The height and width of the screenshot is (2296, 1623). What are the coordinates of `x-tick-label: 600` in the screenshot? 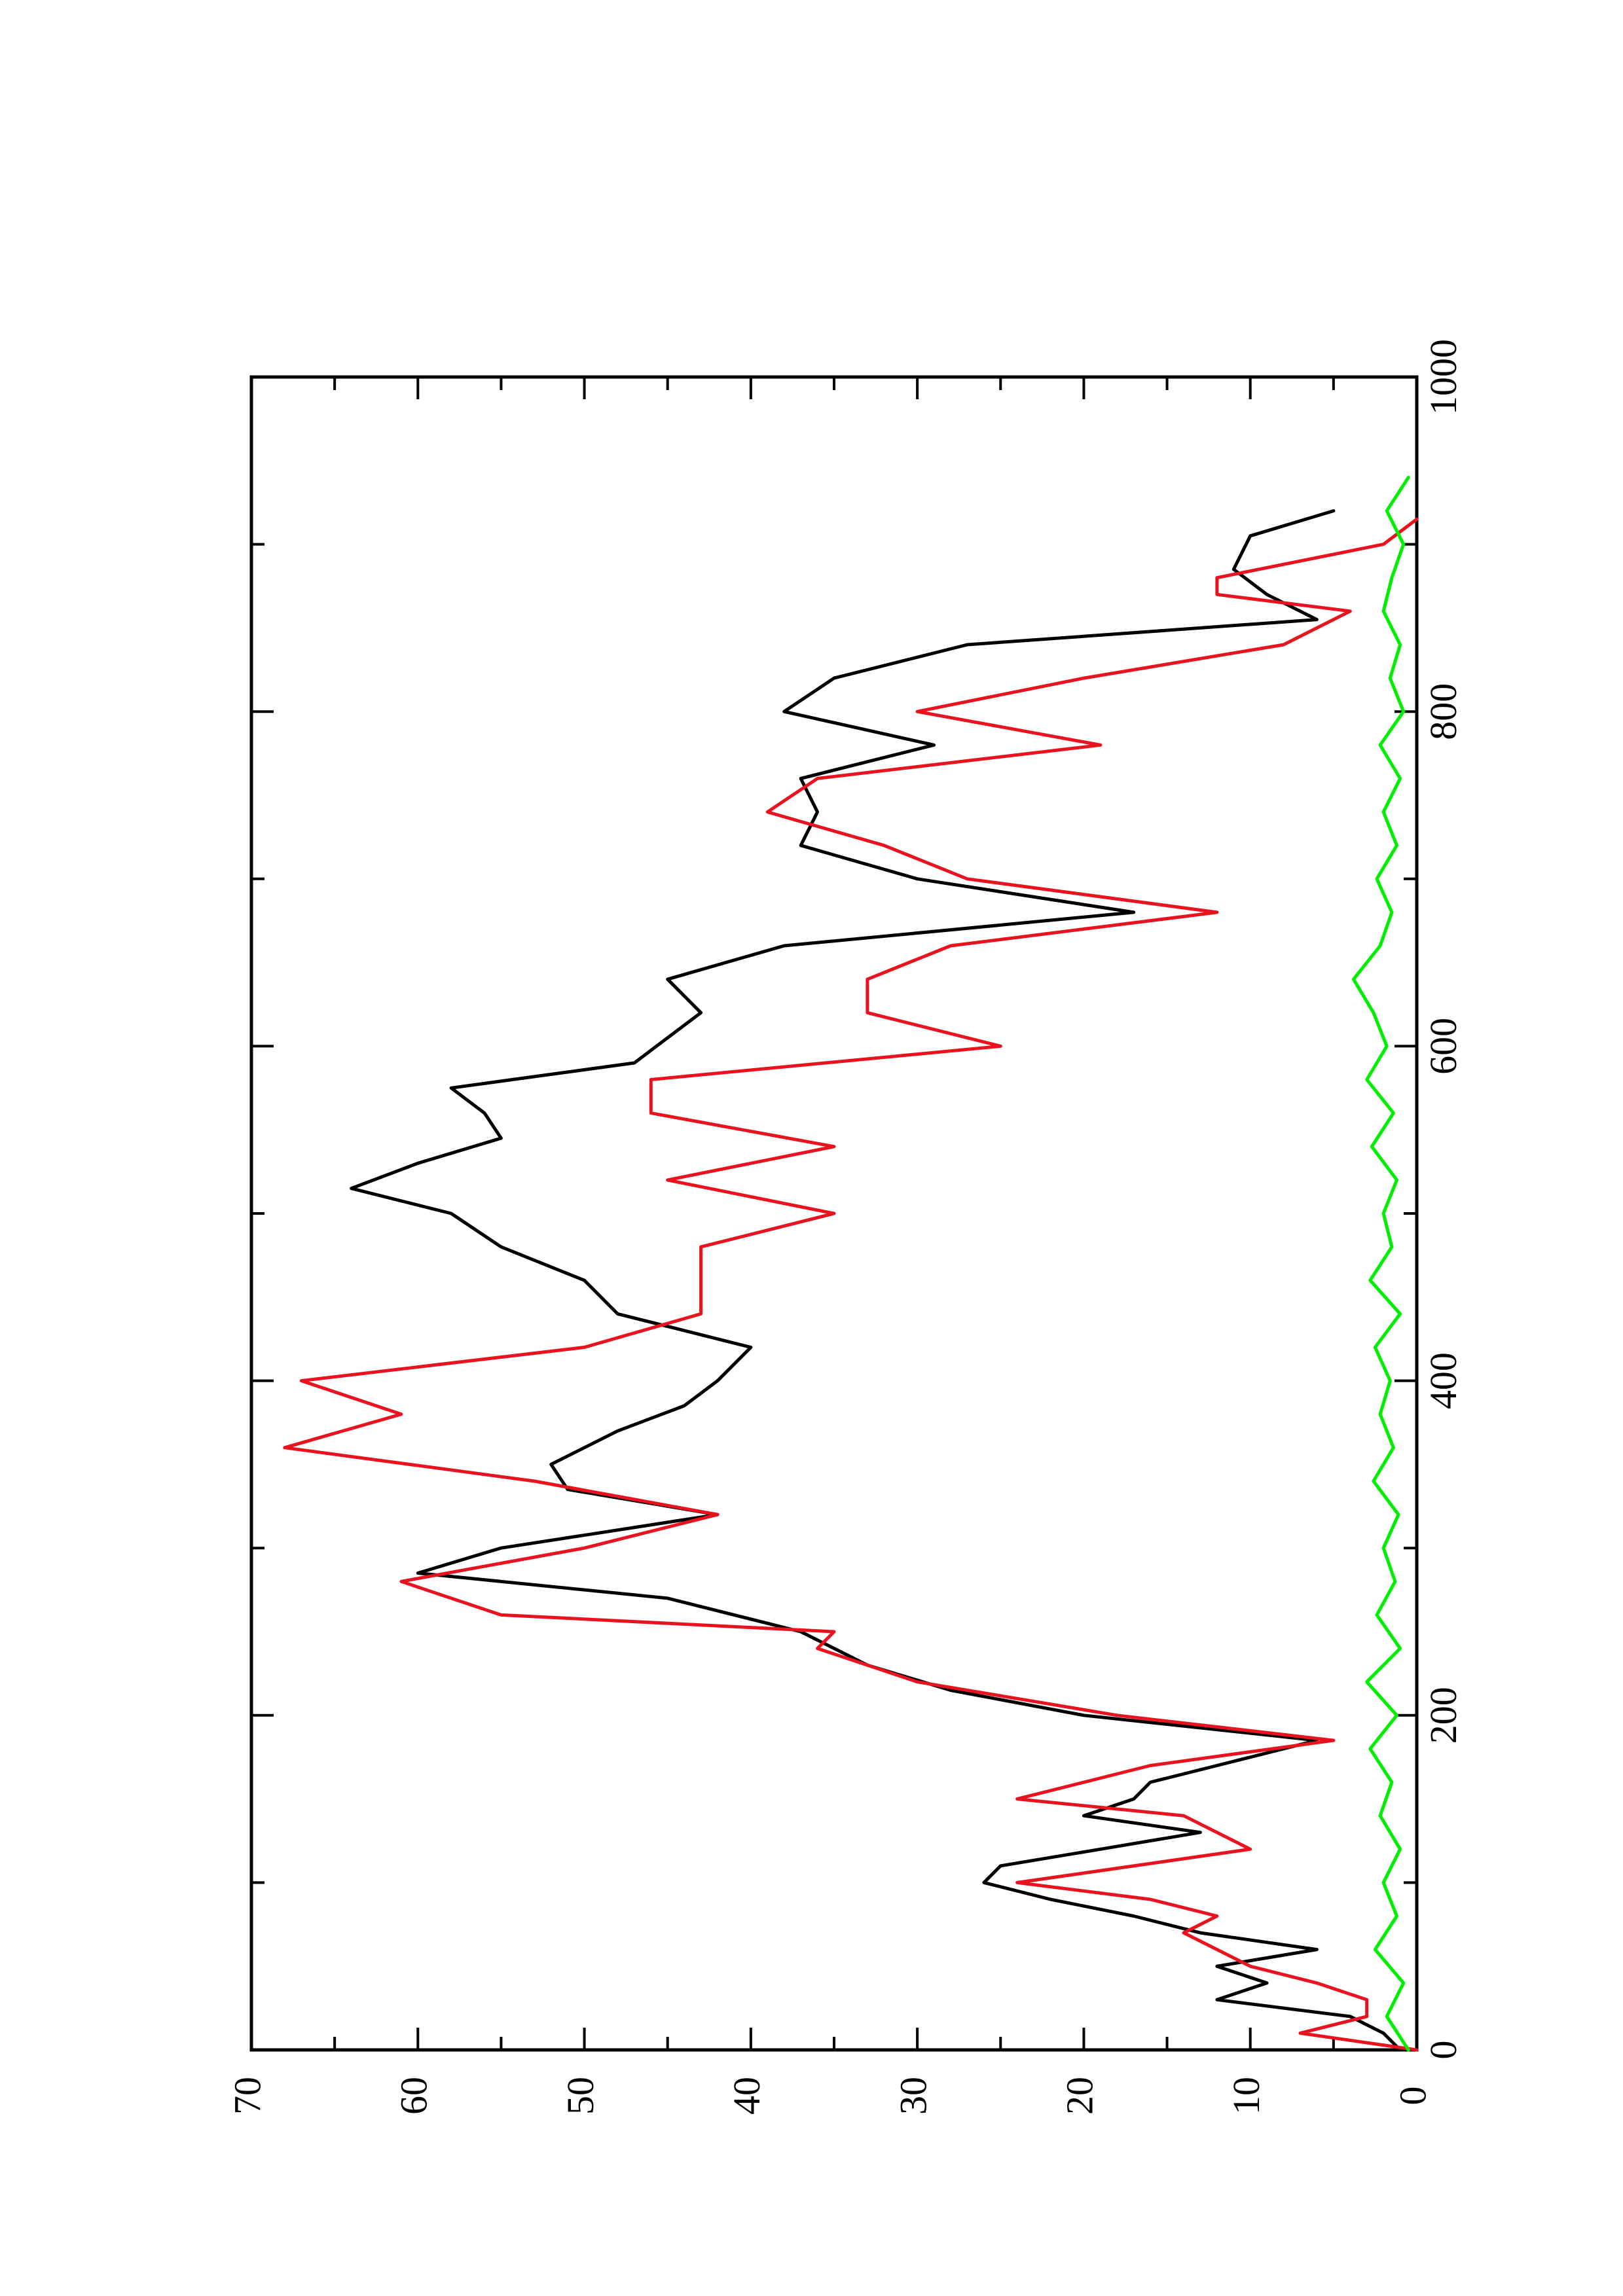 It's located at (1443, 1046).